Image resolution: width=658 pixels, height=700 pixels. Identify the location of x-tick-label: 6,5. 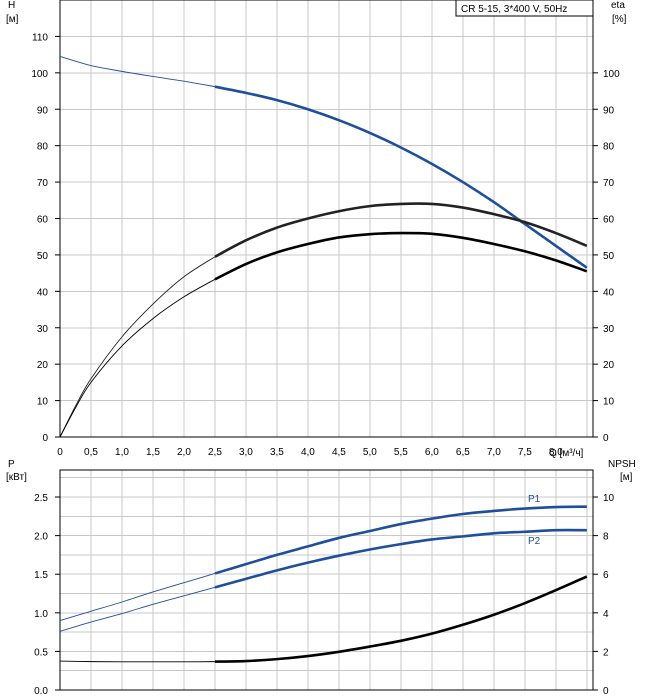
(463, 452).